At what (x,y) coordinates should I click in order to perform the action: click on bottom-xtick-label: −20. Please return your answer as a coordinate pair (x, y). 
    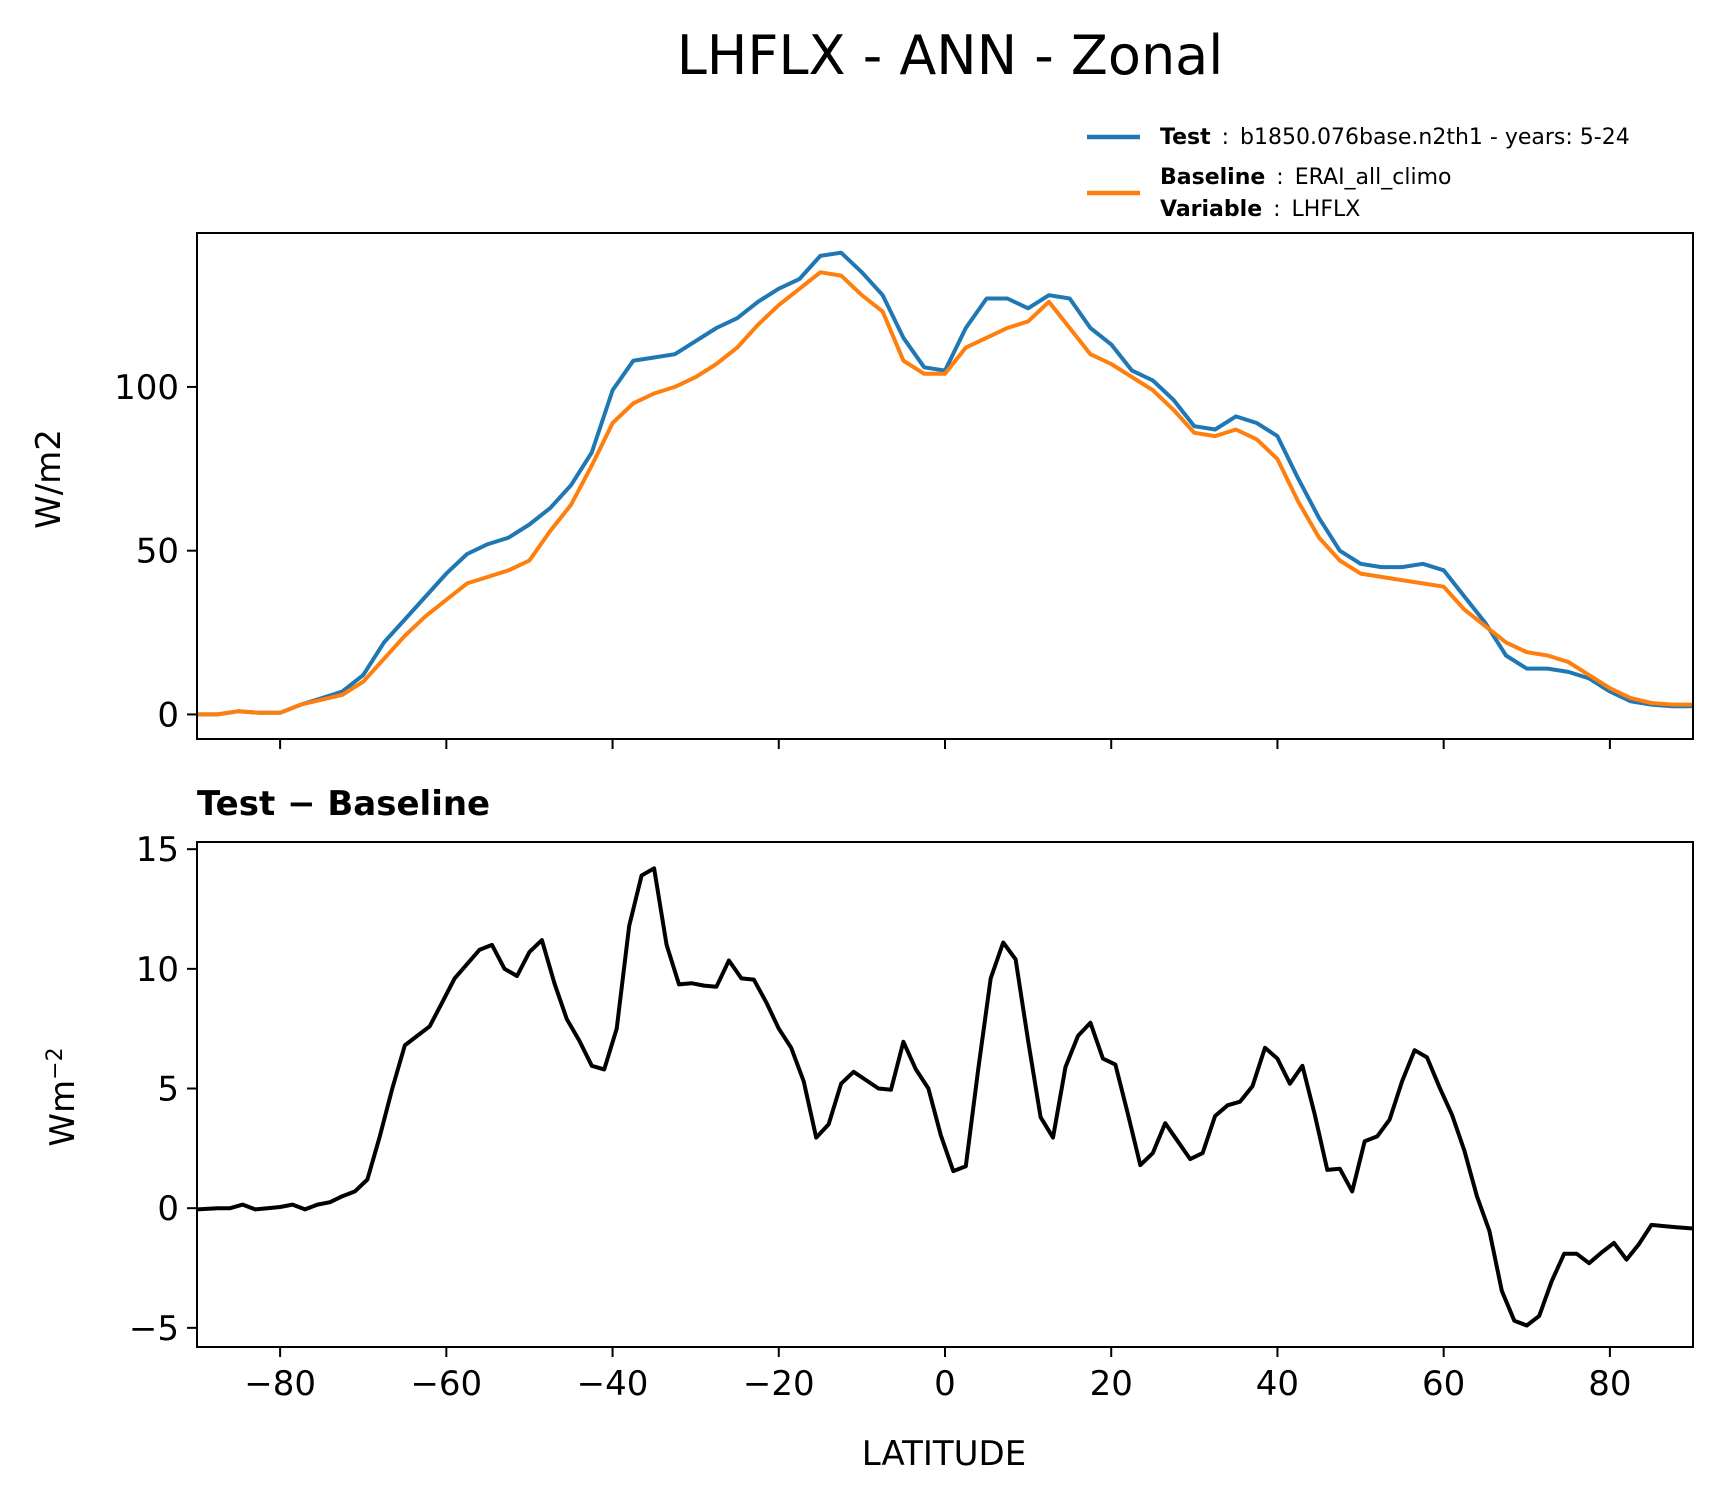
    Looking at the image, I should click on (779, 1384).